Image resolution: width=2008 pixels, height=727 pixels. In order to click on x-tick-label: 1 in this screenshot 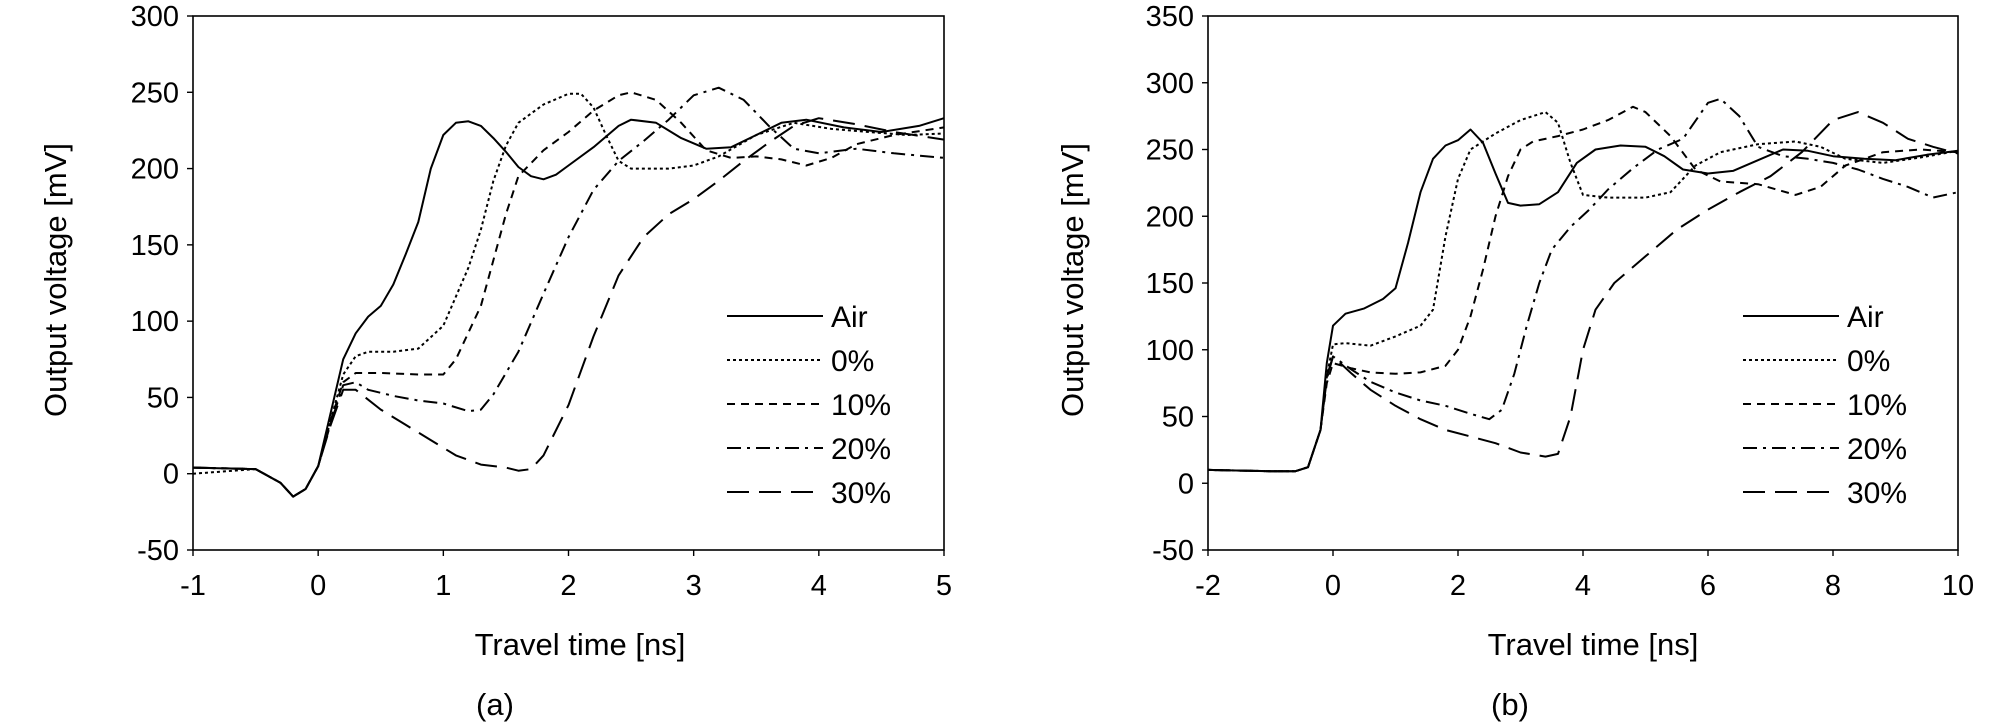, I will do `click(443, 586)`.